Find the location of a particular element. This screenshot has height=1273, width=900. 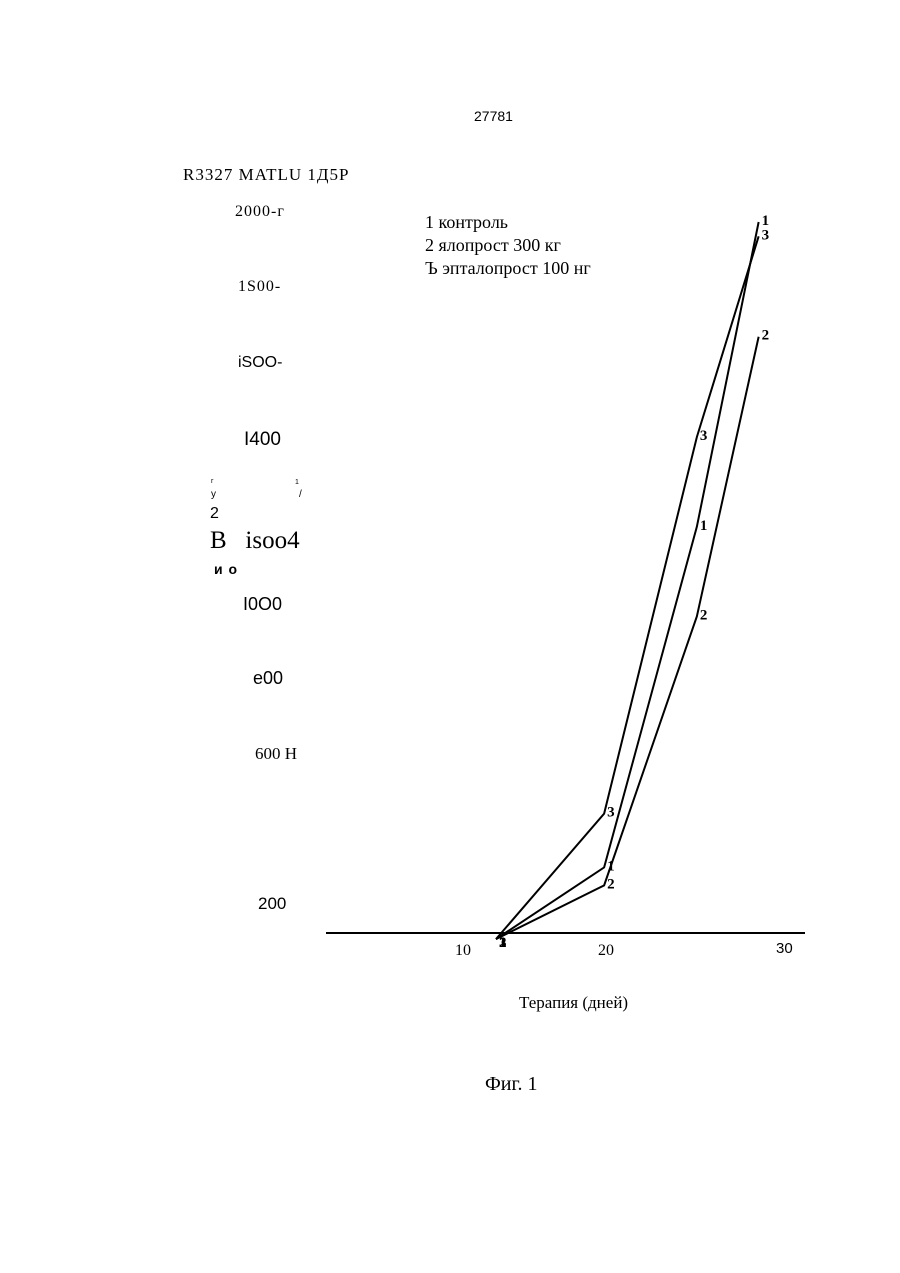

x-axis-title: Терапия (дней) is located at coordinates (573, 1003).